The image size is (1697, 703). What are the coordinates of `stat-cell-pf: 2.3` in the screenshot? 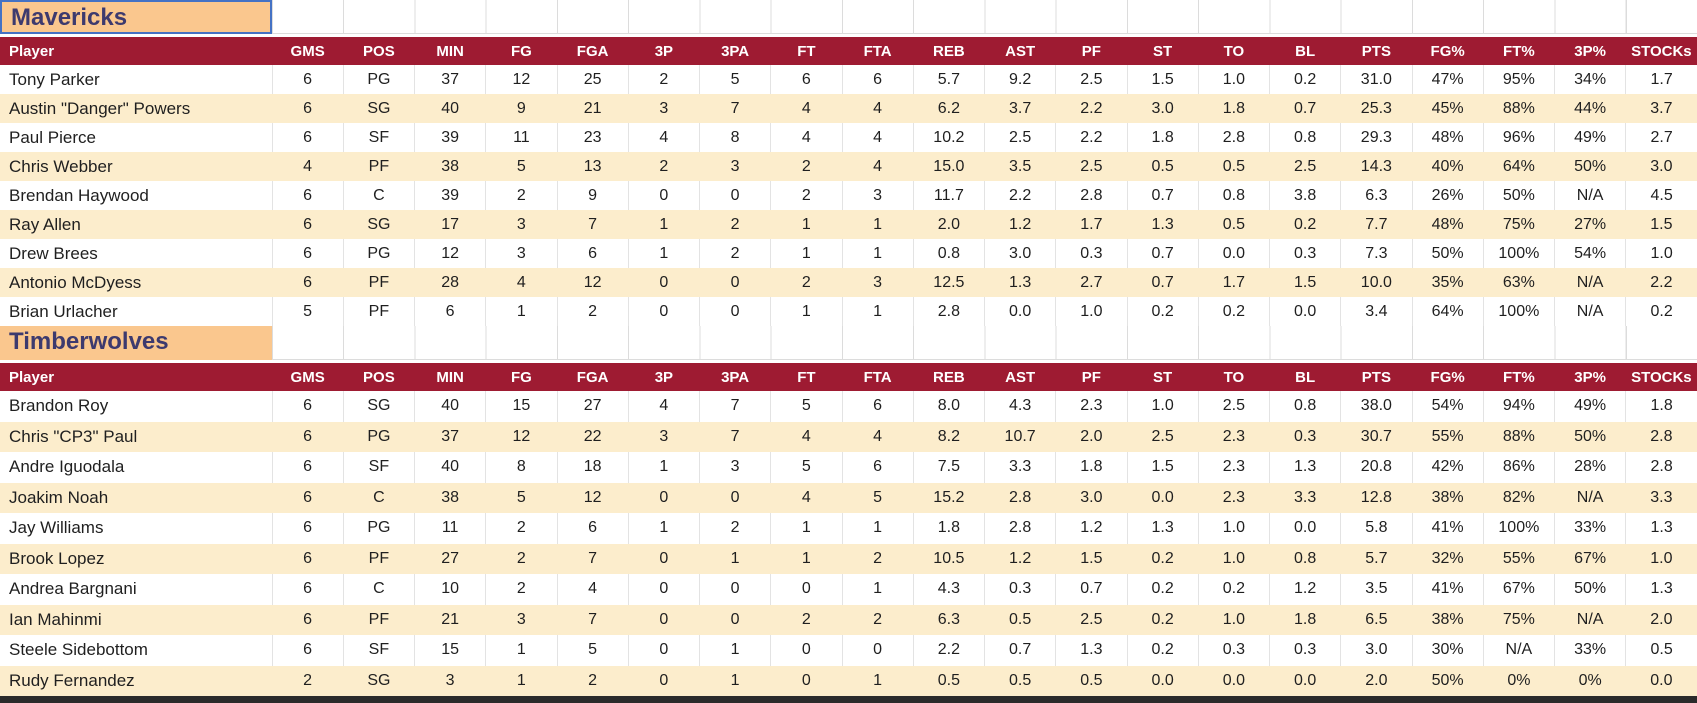 It's located at (1091, 406).